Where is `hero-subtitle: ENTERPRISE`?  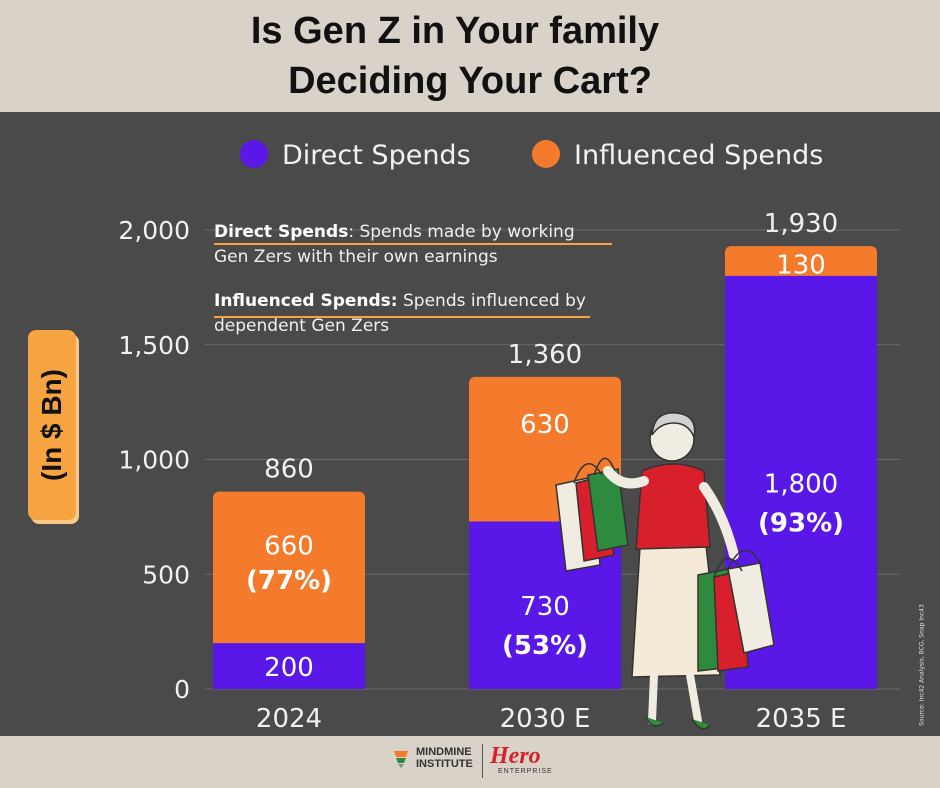 hero-subtitle: ENTERPRISE is located at coordinates (525, 771).